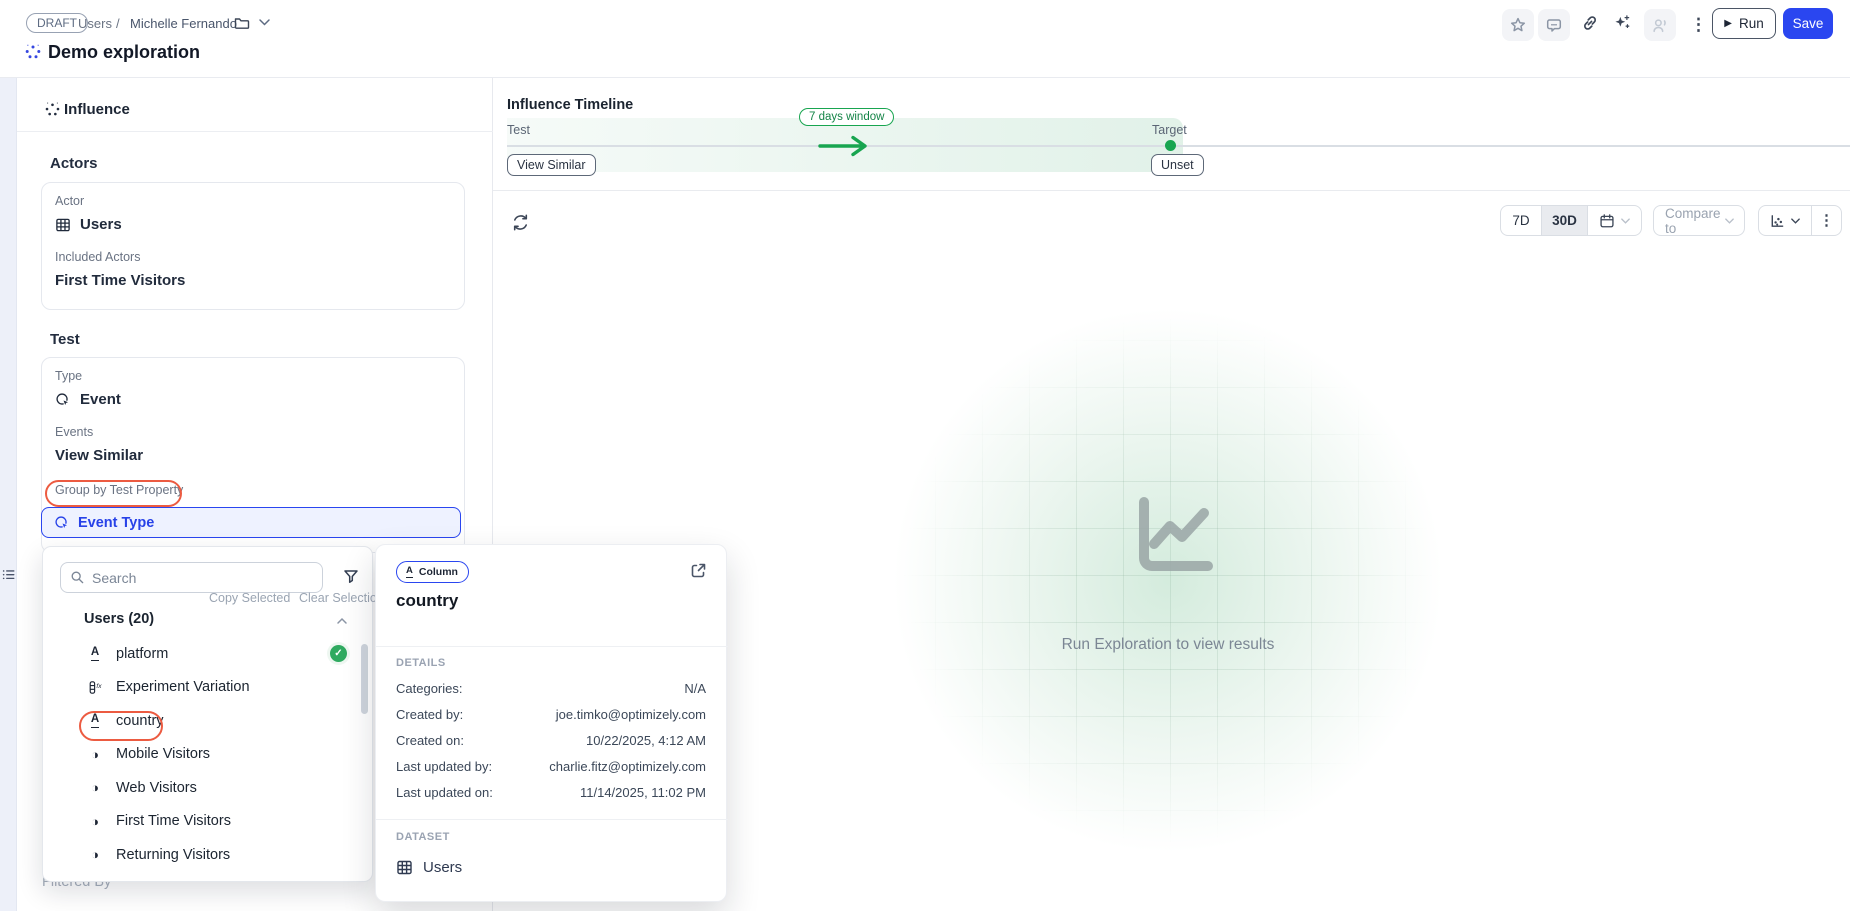 This screenshot has width=1850, height=911. What do you see at coordinates (552, 714) in the screenshot?
I see `detail-row: Created by: joe.timko@optimizely.com` at bounding box center [552, 714].